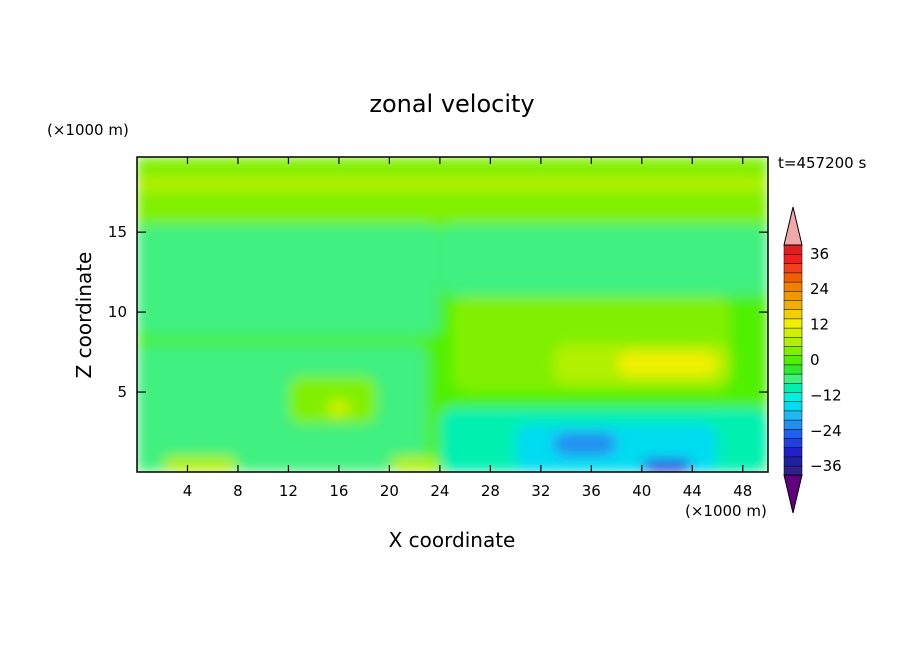  Describe the element at coordinates (540, 491) in the screenshot. I see `x-tick-label: 32` at that location.